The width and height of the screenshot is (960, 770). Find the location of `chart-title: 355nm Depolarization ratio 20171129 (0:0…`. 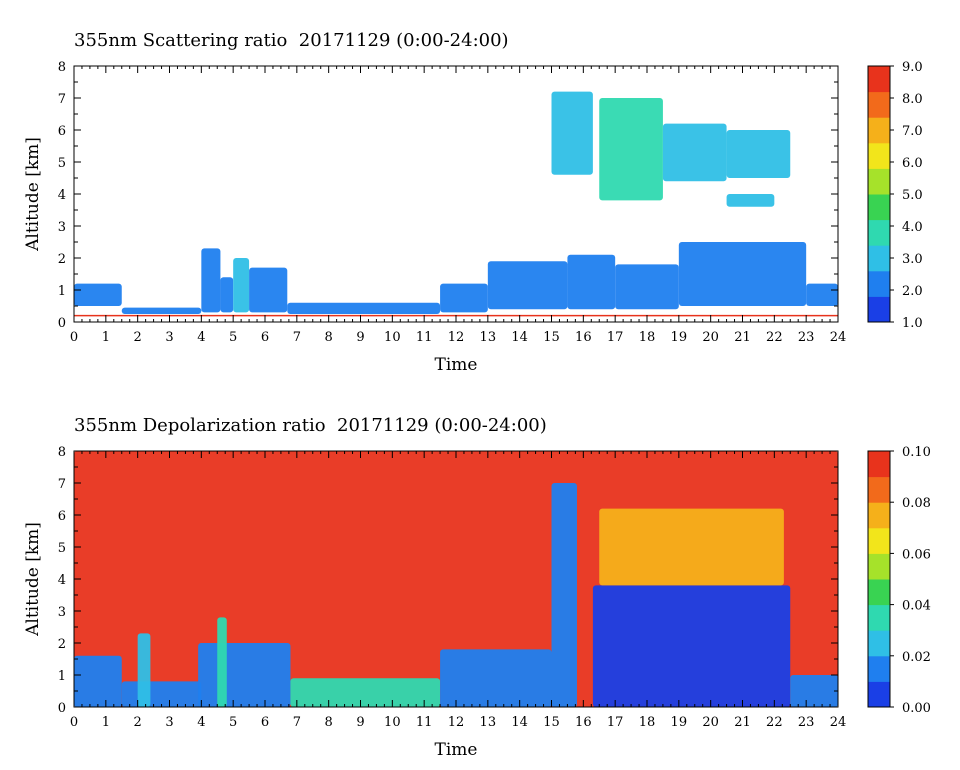

chart-title: 355nm Depolarization ratio 20171129 (0:0… is located at coordinates (310, 425).